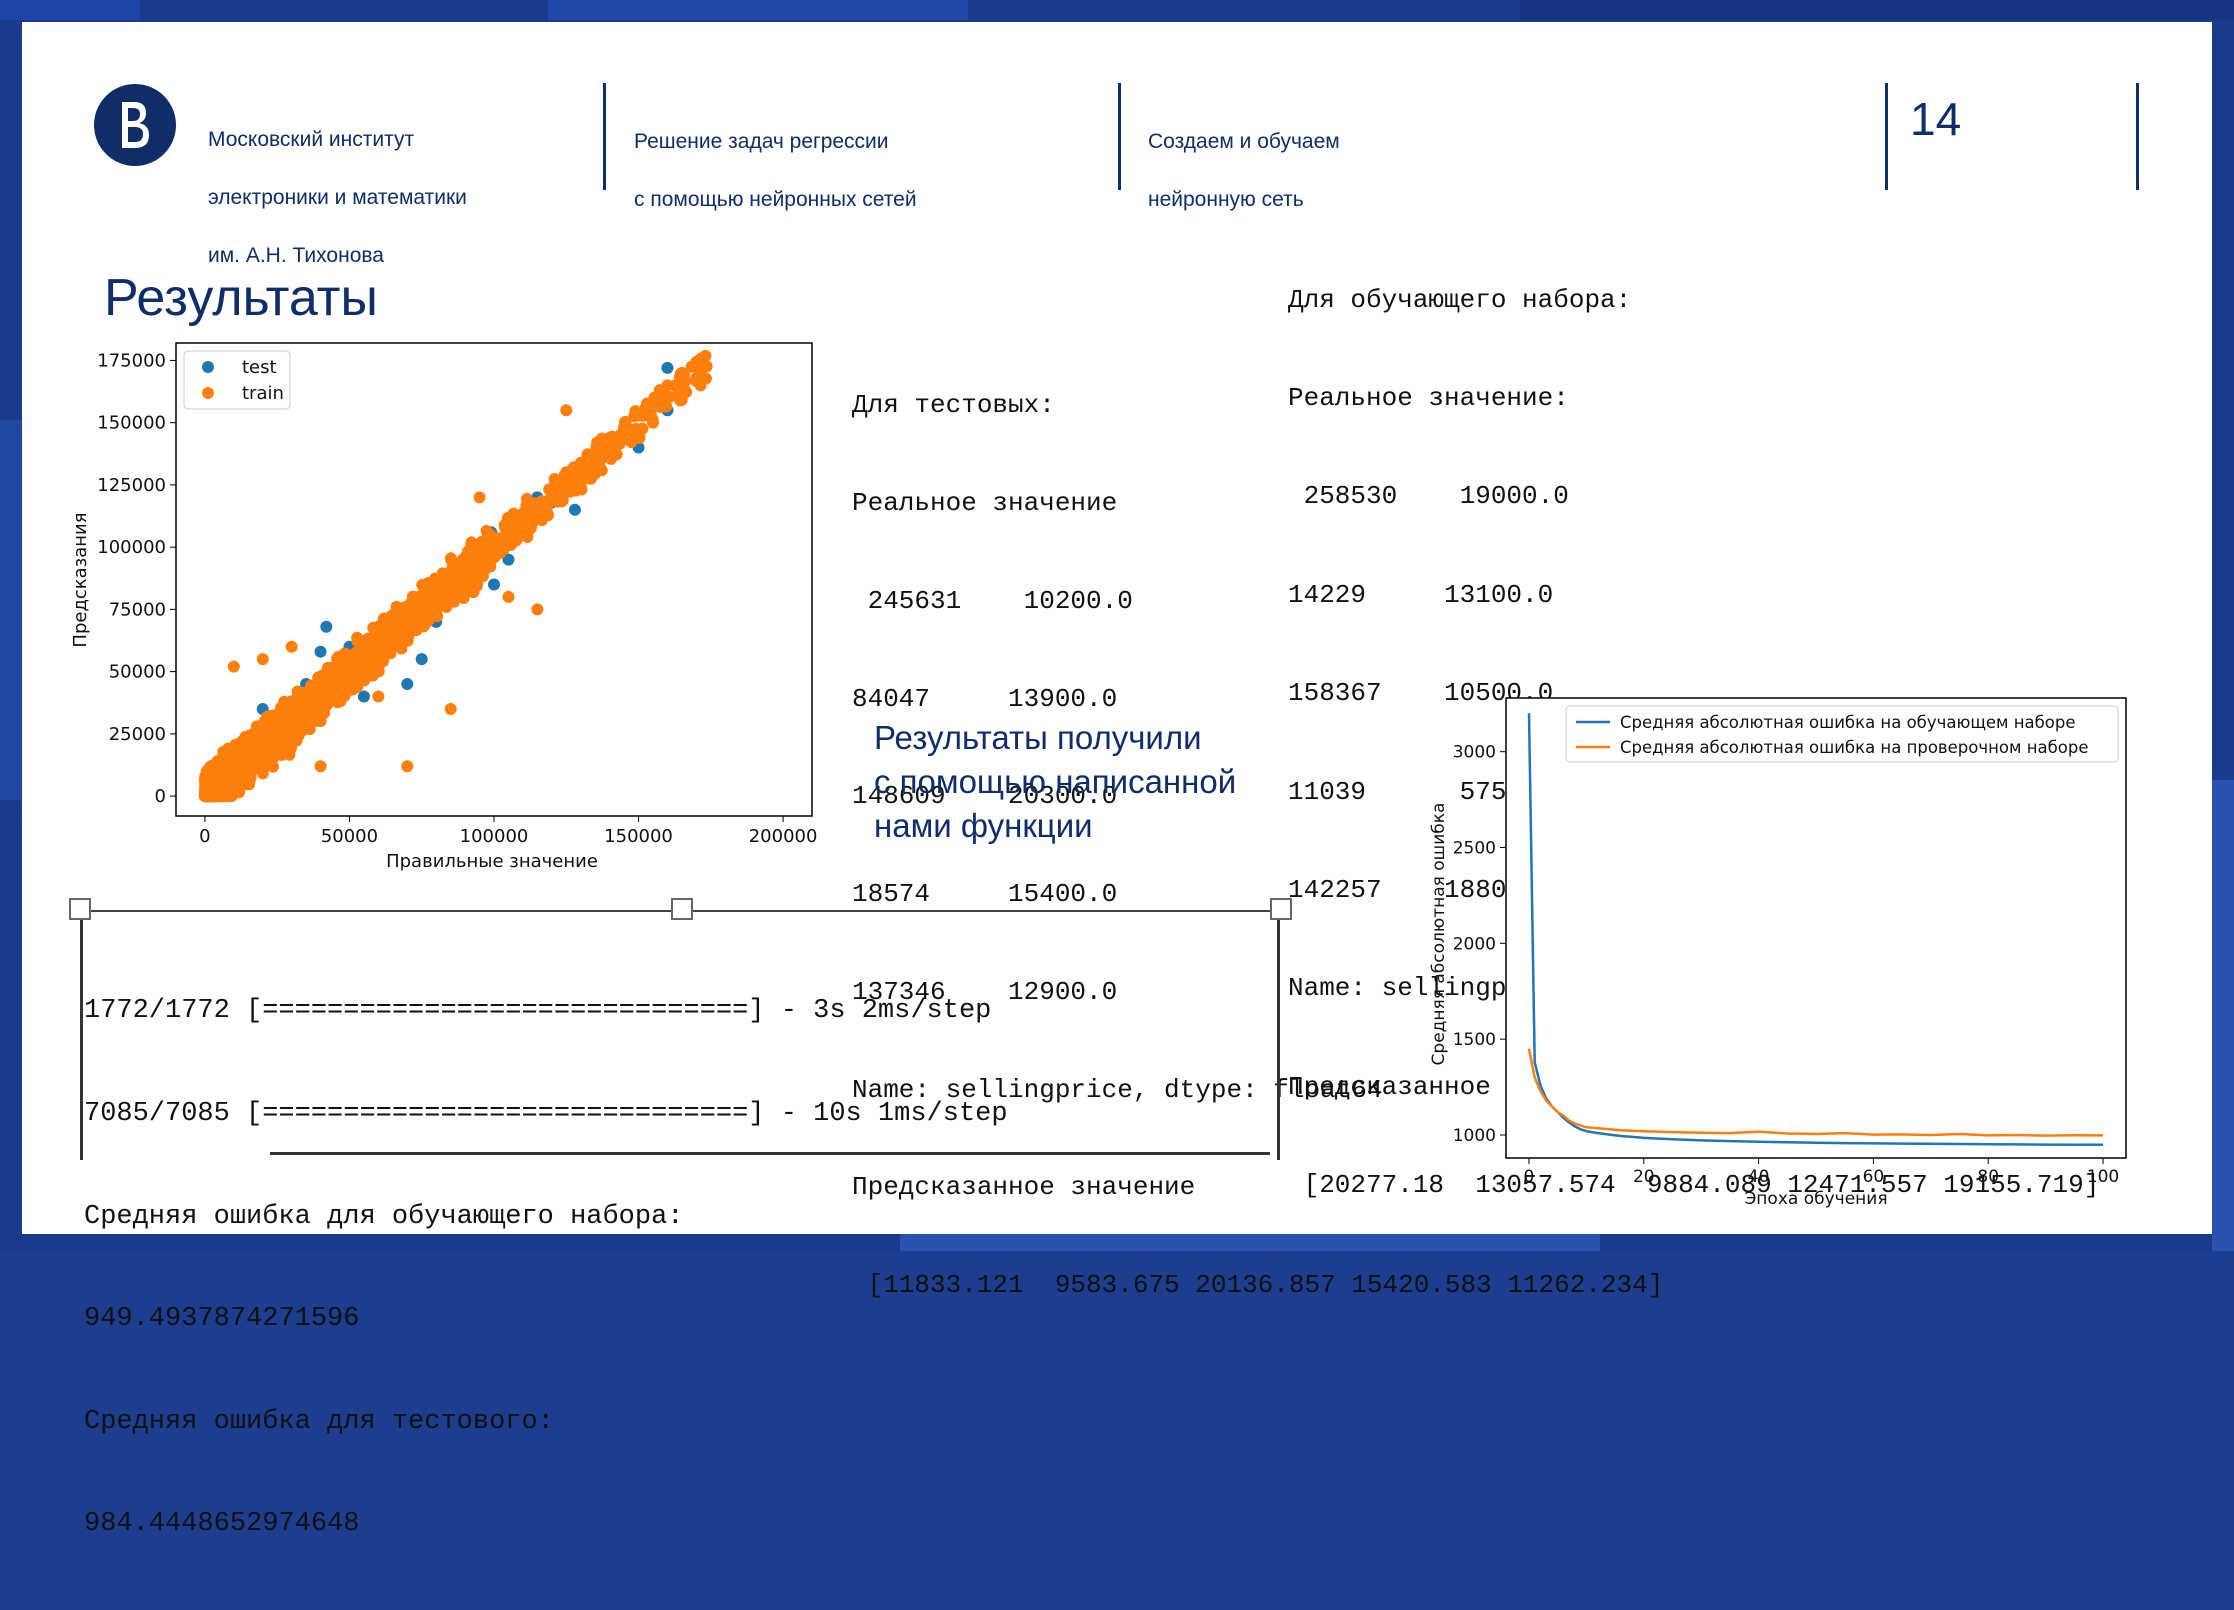 Image resolution: width=2234 pixels, height=1610 pixels. I want to click on loss-plot-area, so click(1816, 928).